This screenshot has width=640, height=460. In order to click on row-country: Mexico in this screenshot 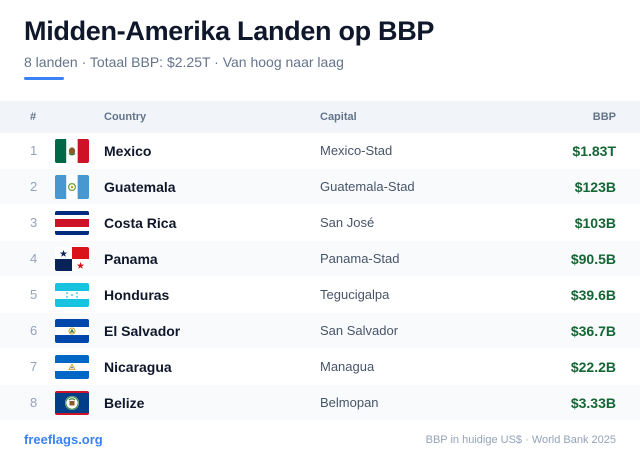, I will do `click(128, 150)`.